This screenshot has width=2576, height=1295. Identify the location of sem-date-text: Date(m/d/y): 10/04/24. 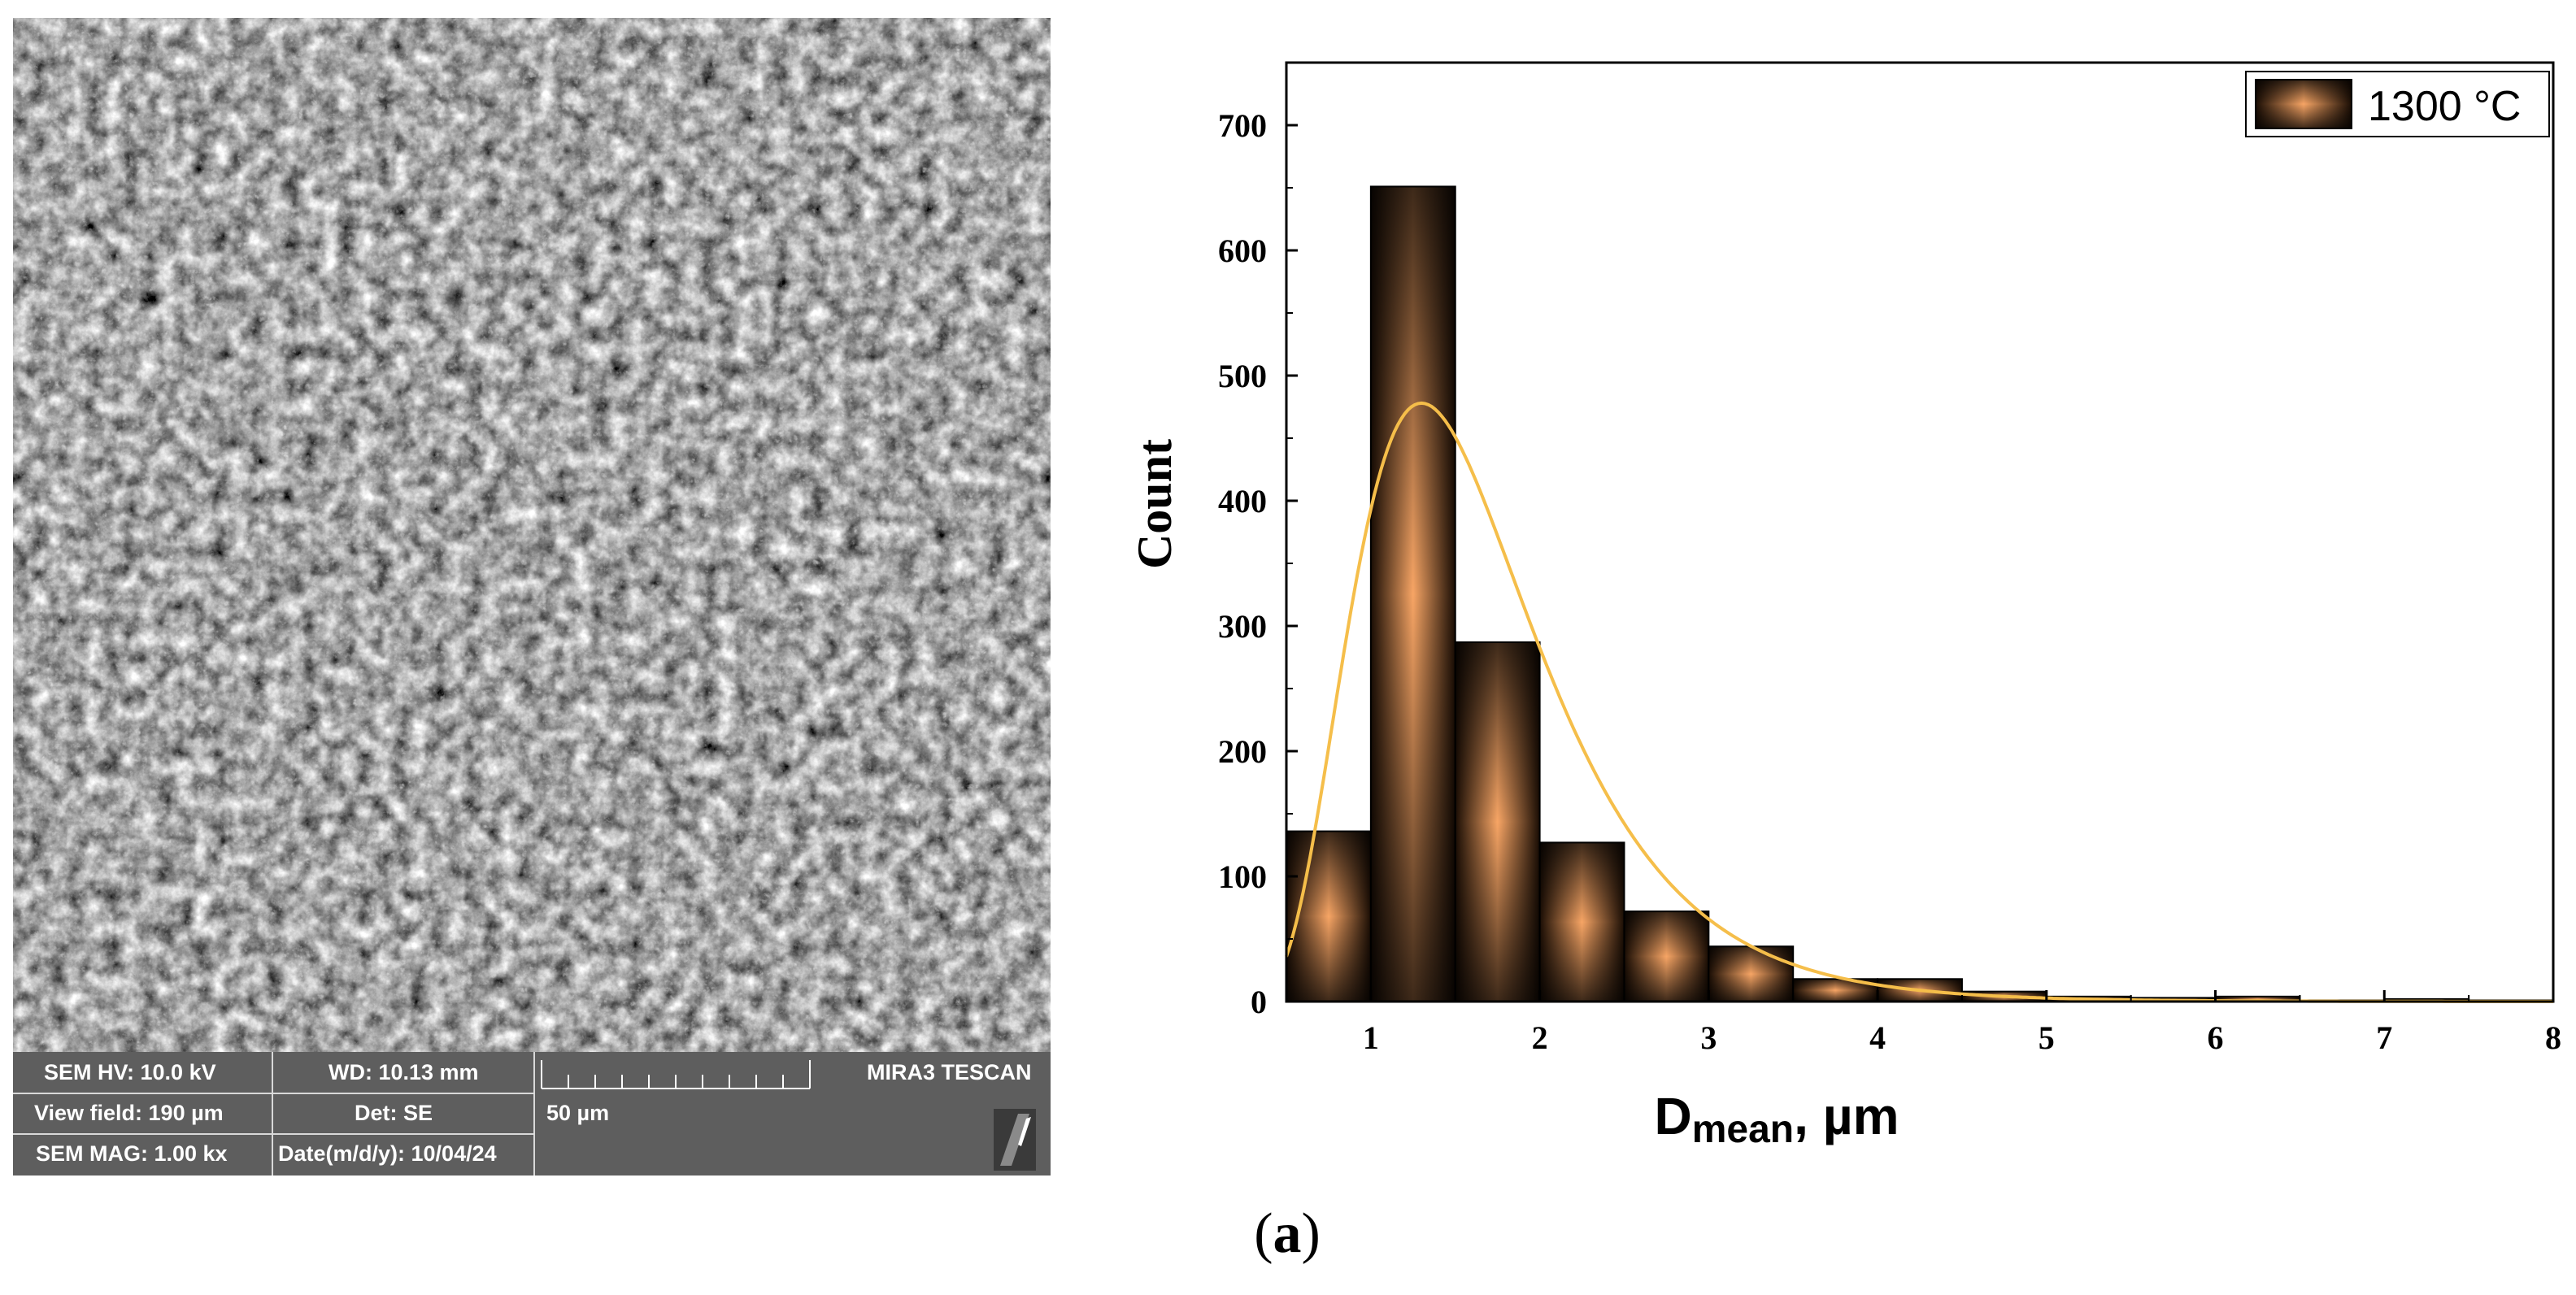
(388, 1153).